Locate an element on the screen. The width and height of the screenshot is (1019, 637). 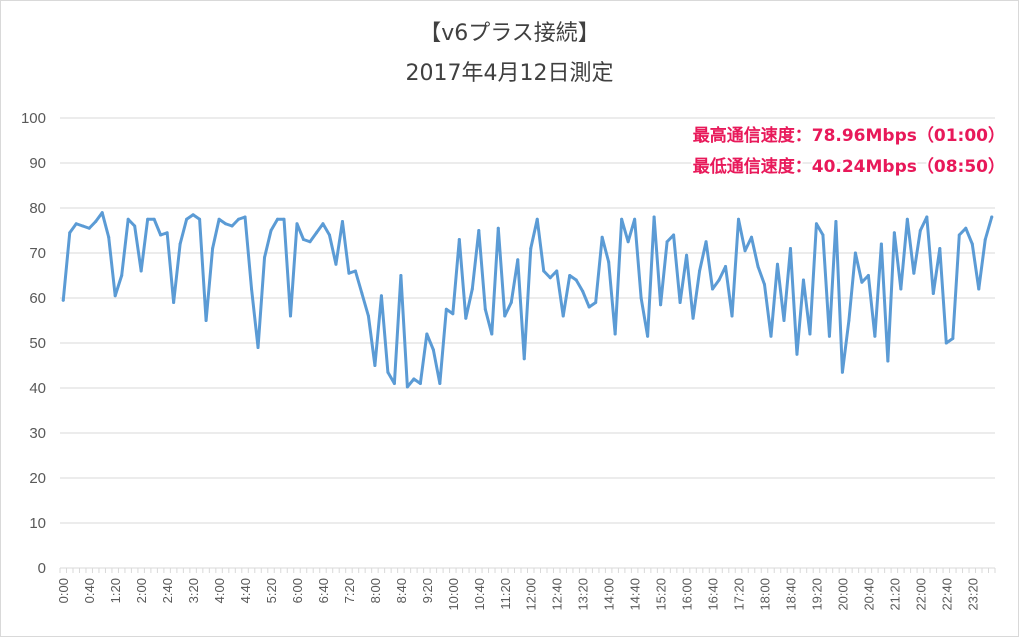
x-tick-label: 22:00 is located at coordinates (920, 594).